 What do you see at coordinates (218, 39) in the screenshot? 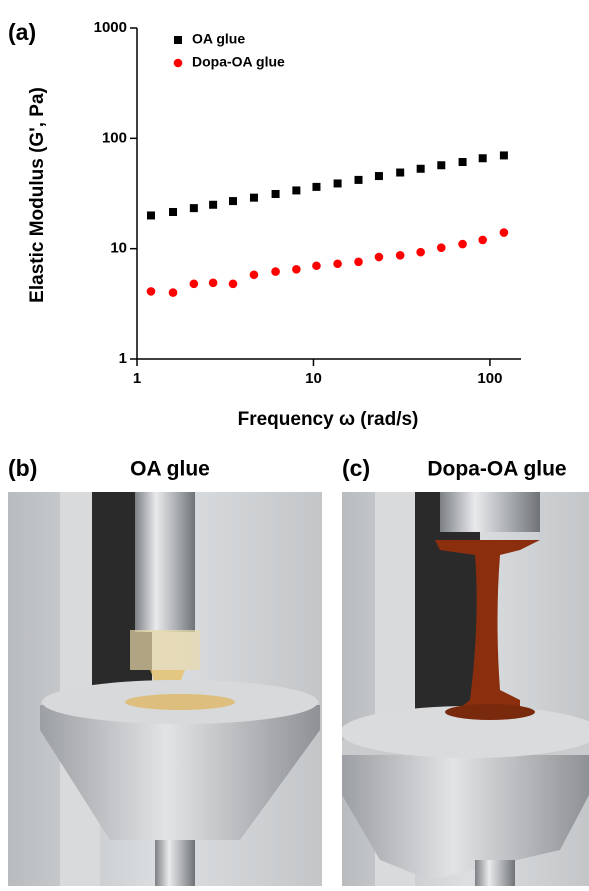
I see `legend-label: OA glue` at bounding box center [218, 39].